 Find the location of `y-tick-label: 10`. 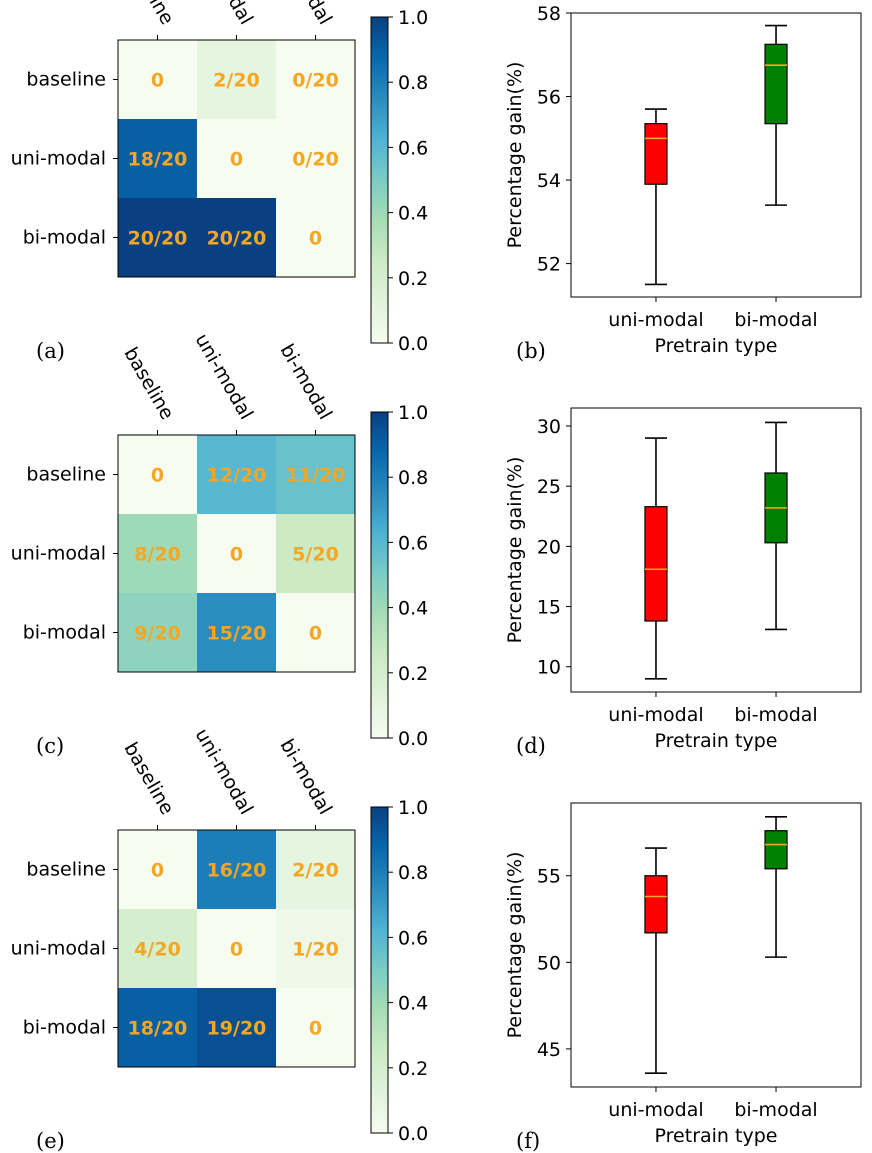

y-tick-label: 10 is located at coordinates (549, 668).